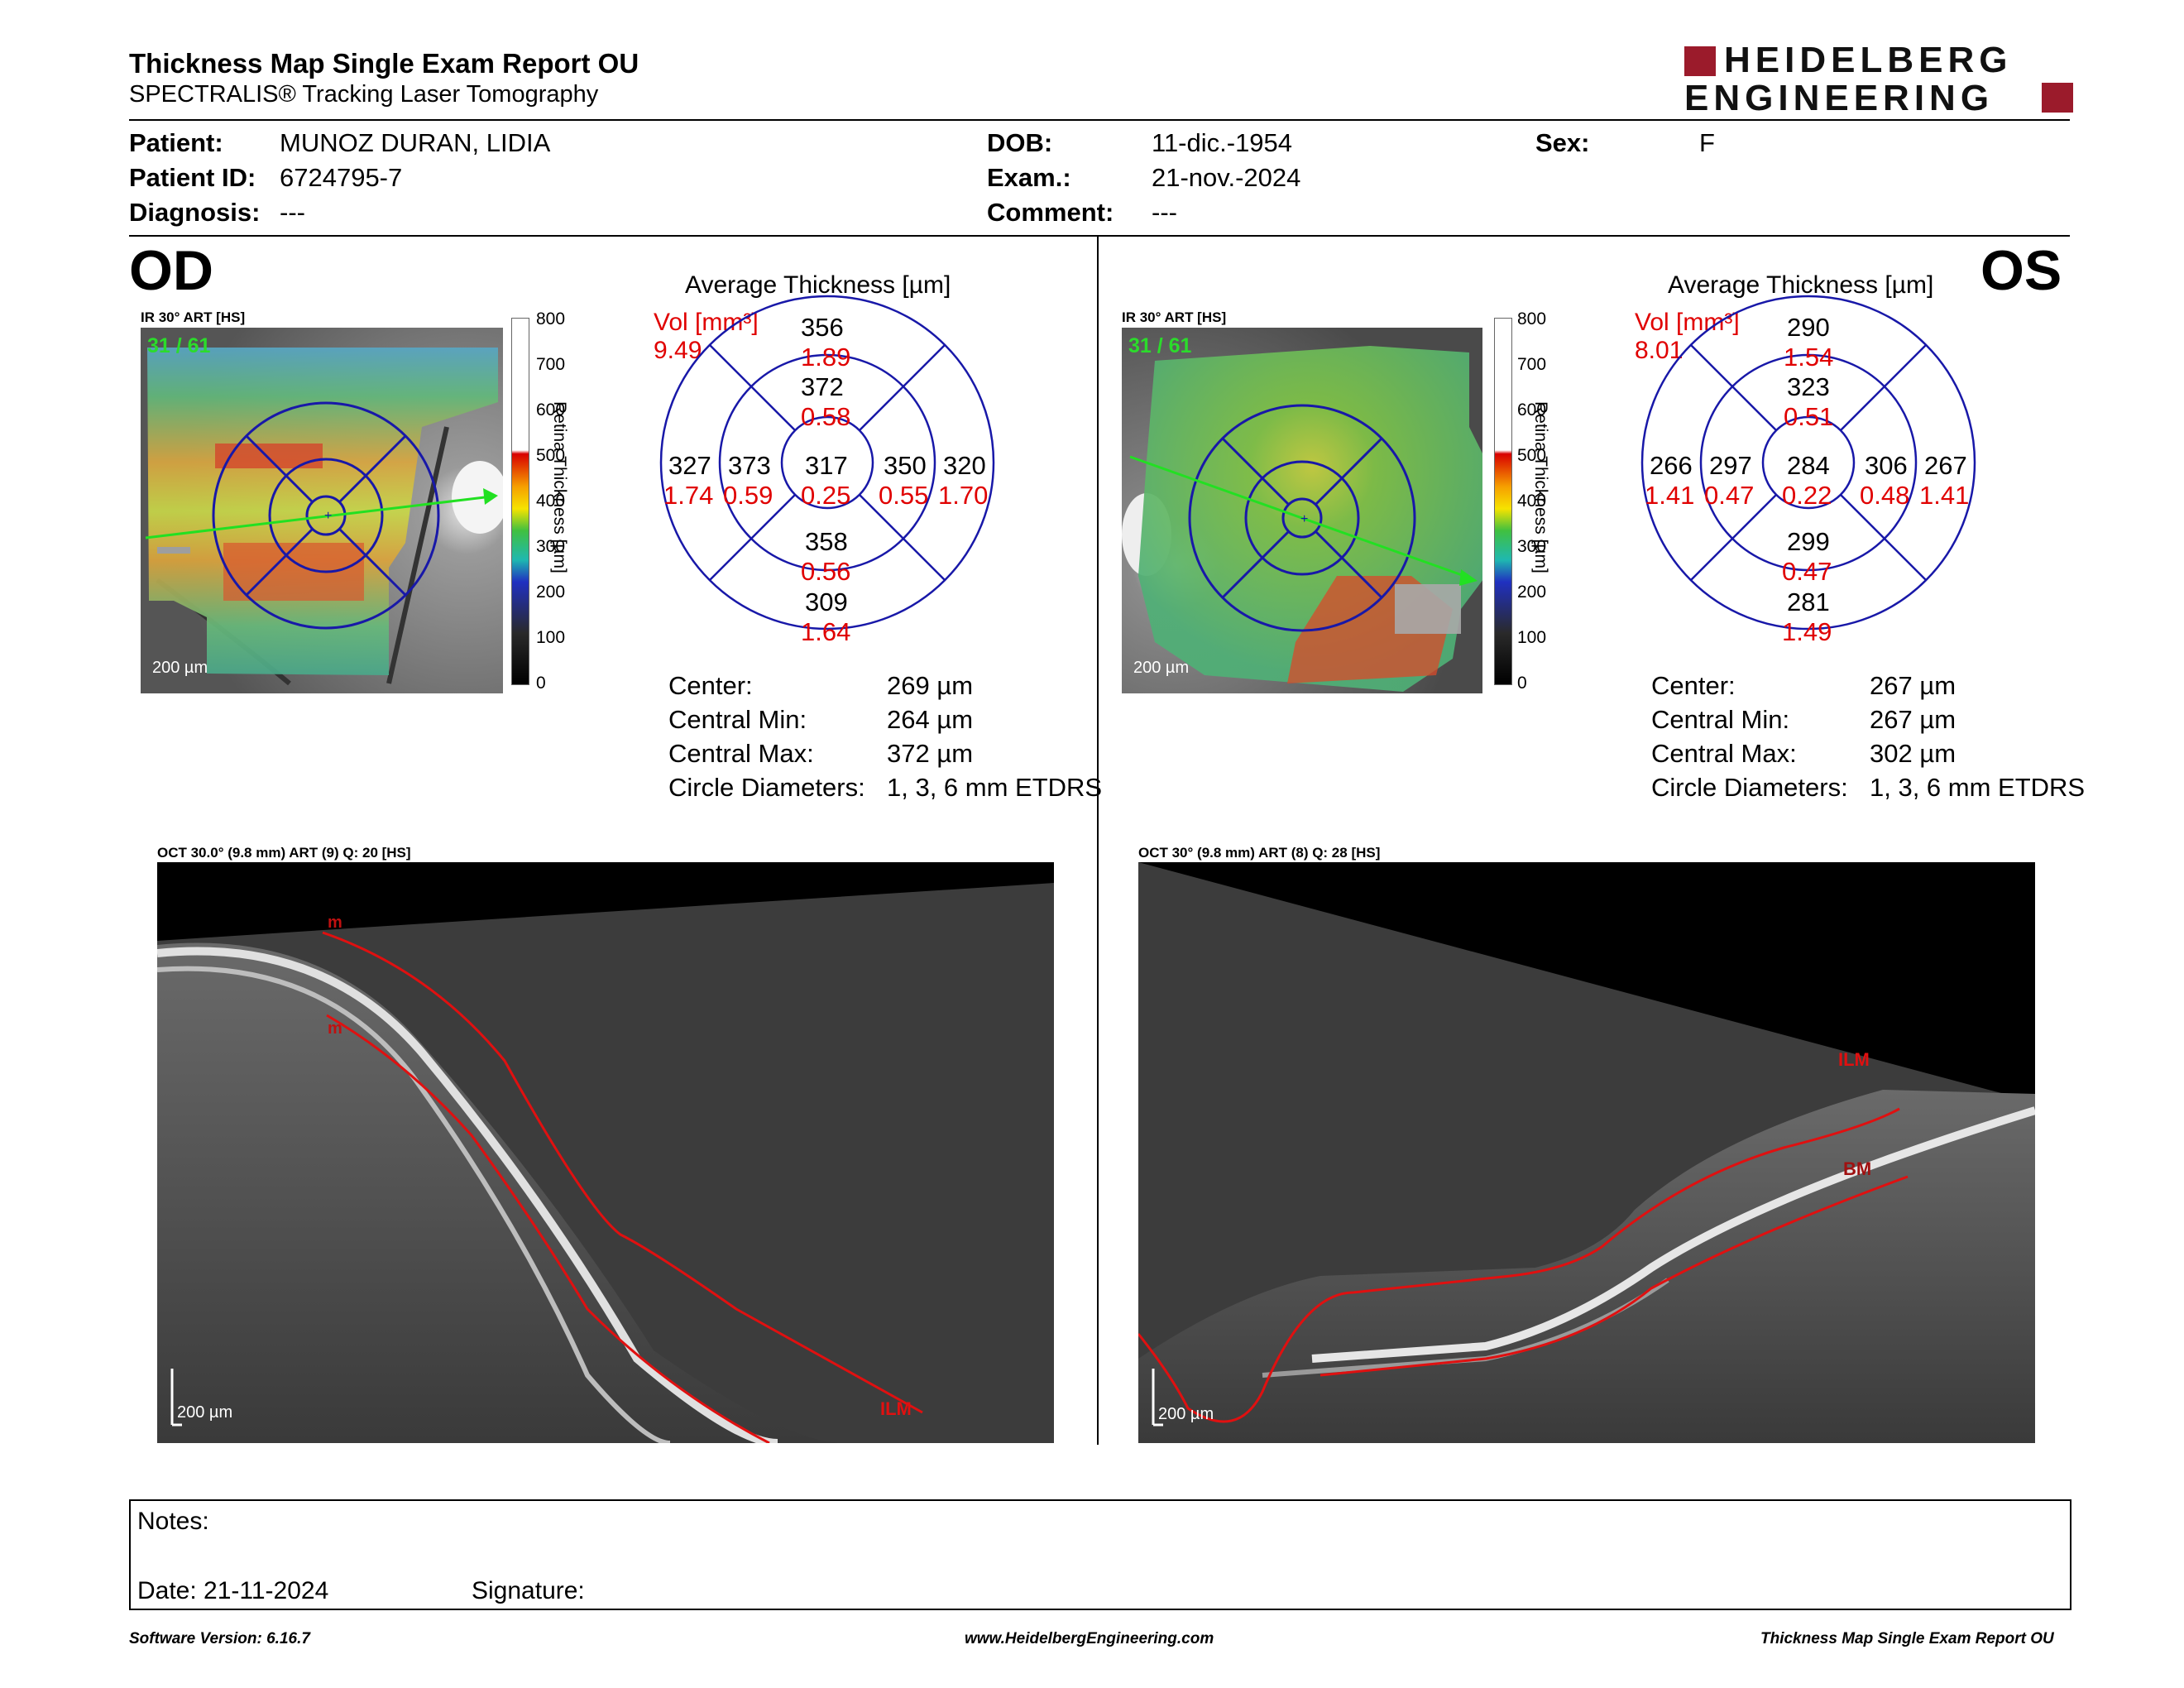  What do you see at coordinates (1562, 142) in the screenshot?
I see `sex-label: Sex:` at bounding box center [1562, 142].